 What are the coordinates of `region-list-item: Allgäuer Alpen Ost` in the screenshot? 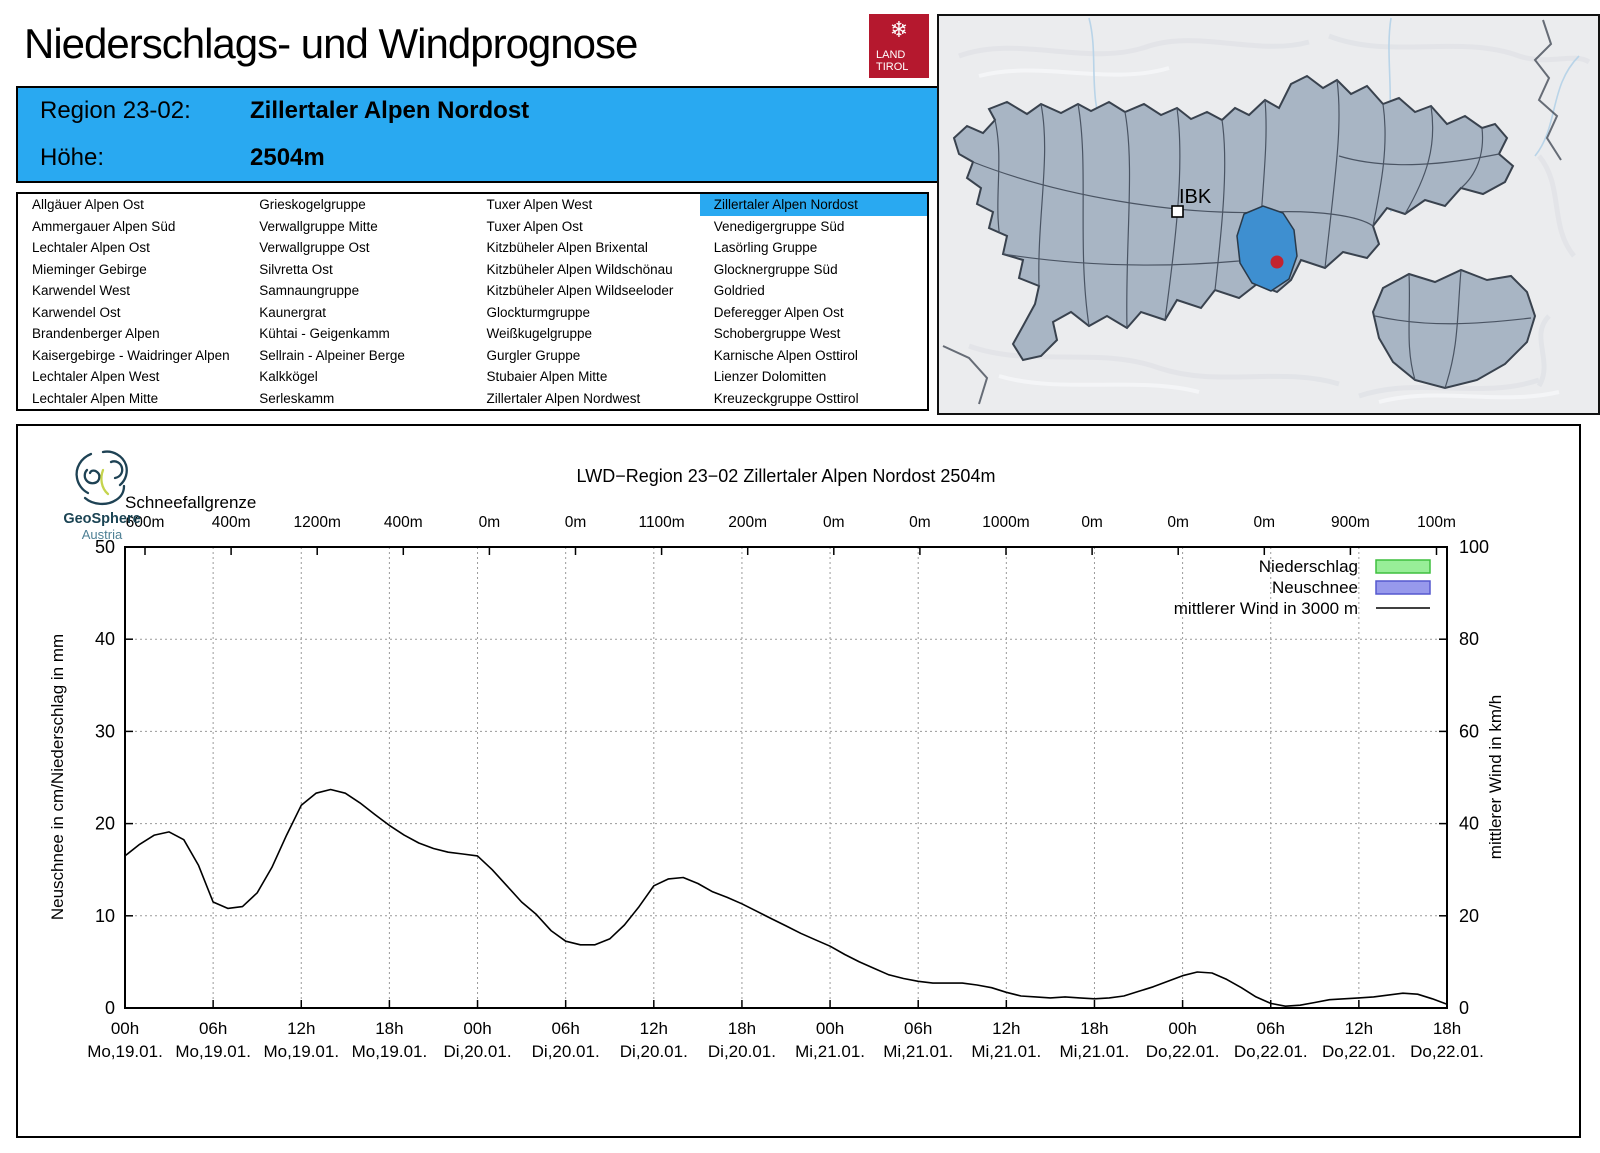 It's located at (88, 205).